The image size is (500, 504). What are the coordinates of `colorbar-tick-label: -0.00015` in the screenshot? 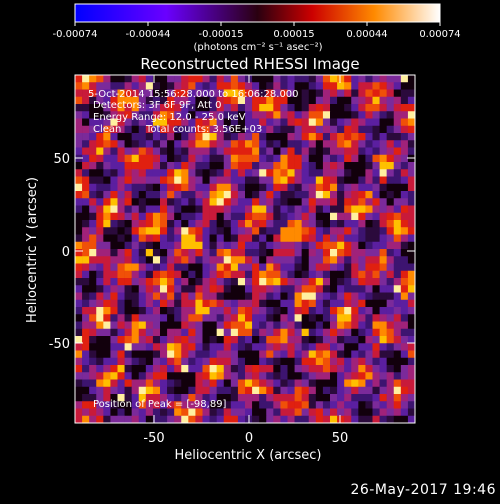 It's located at (221, 34).